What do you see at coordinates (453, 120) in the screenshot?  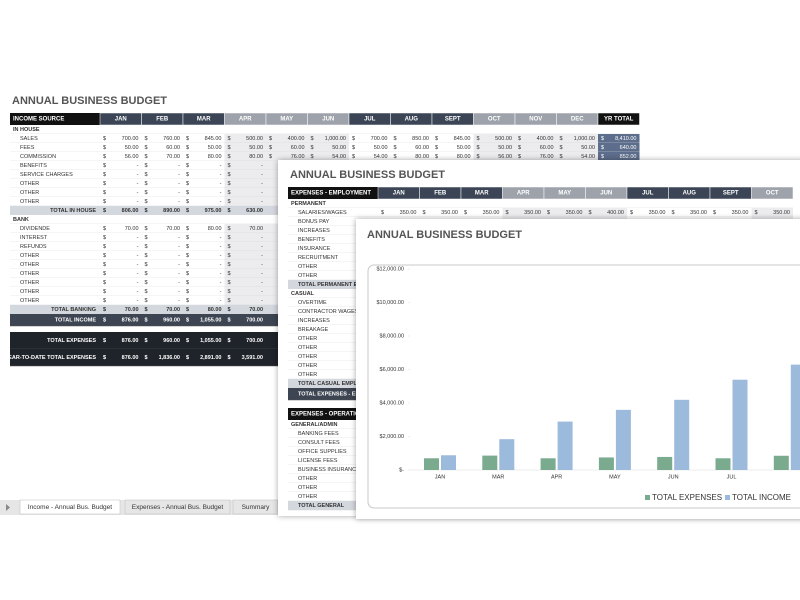 I see `month-header: SEPT` at bounding box center [453, 120].